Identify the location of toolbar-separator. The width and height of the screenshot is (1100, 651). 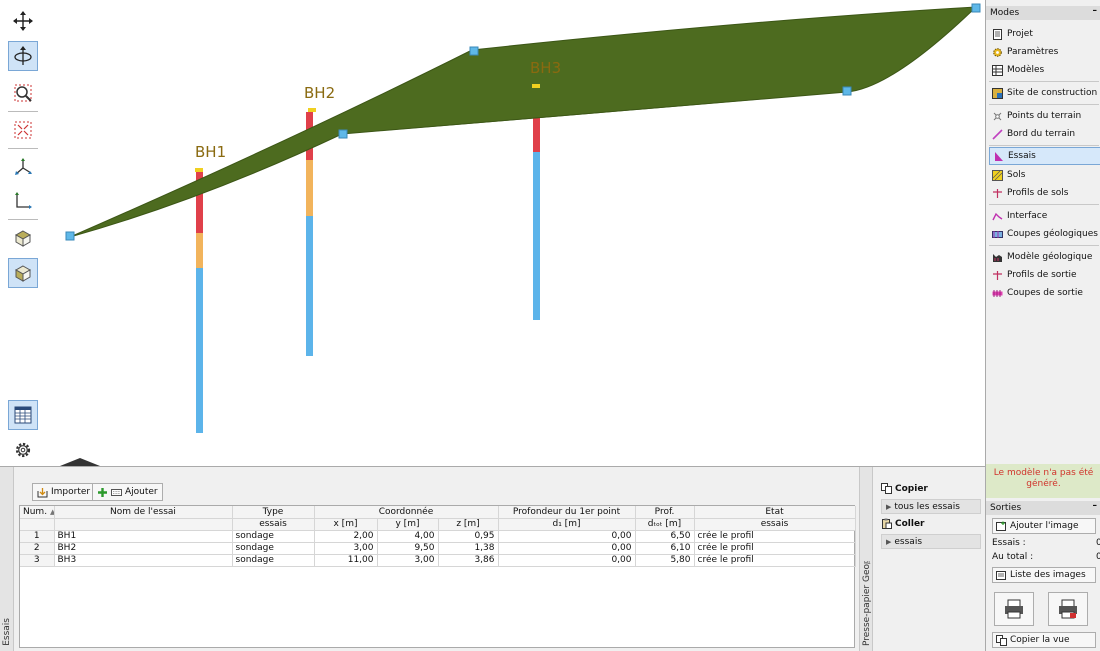
(23, 111).